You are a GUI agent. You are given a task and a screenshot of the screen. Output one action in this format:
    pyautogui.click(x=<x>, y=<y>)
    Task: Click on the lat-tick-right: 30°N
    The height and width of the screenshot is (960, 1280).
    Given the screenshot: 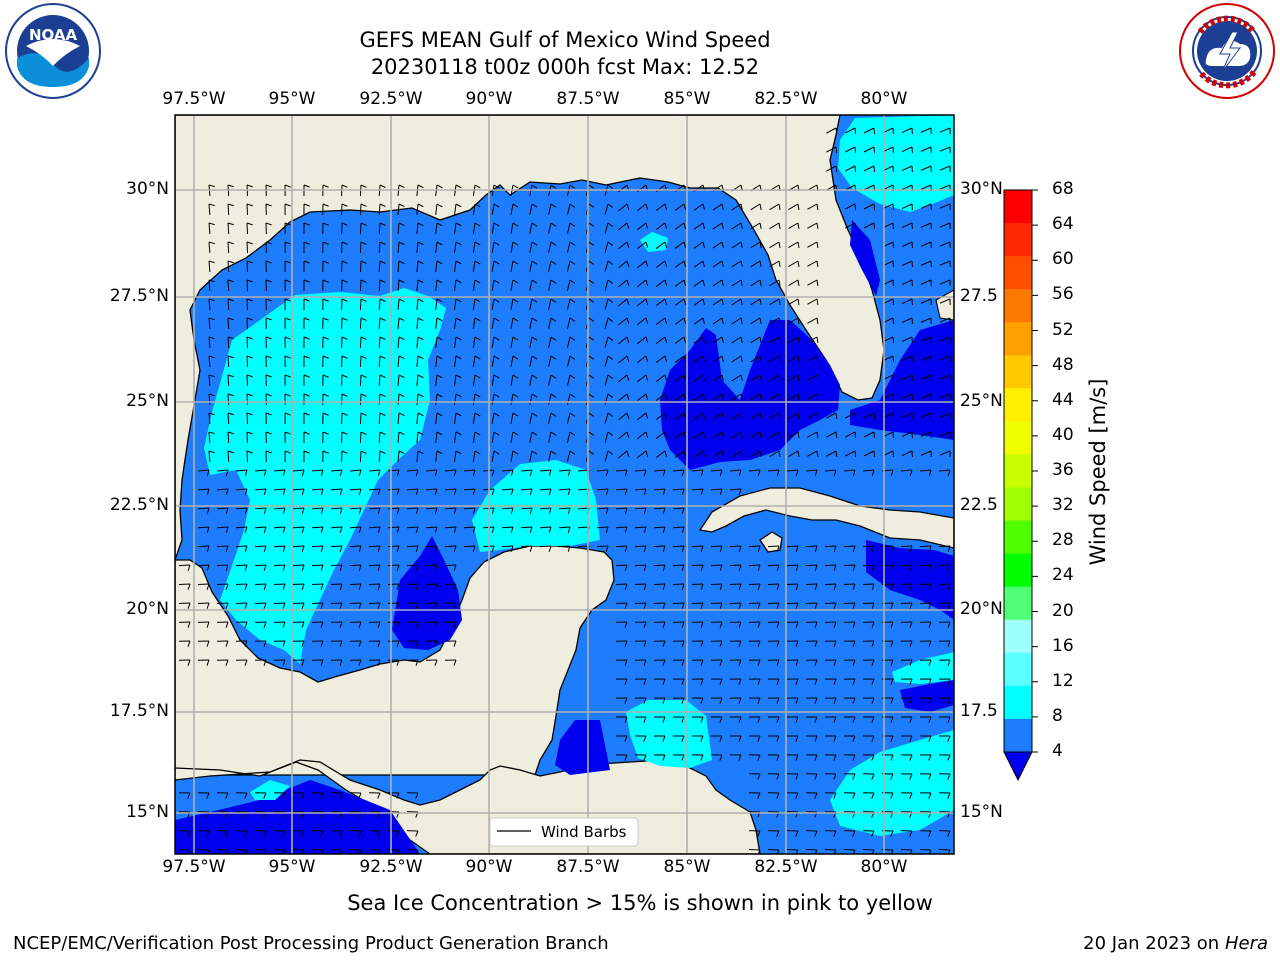 What is the action you would take?
    pyautogui.click(x=981, y=189)
    